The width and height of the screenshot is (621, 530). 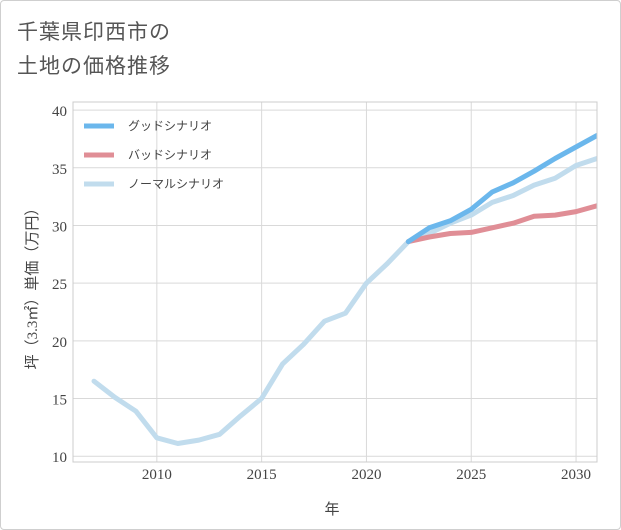 I want to click on legend-label: バッドシナリオ, so click(x=170, y=155).